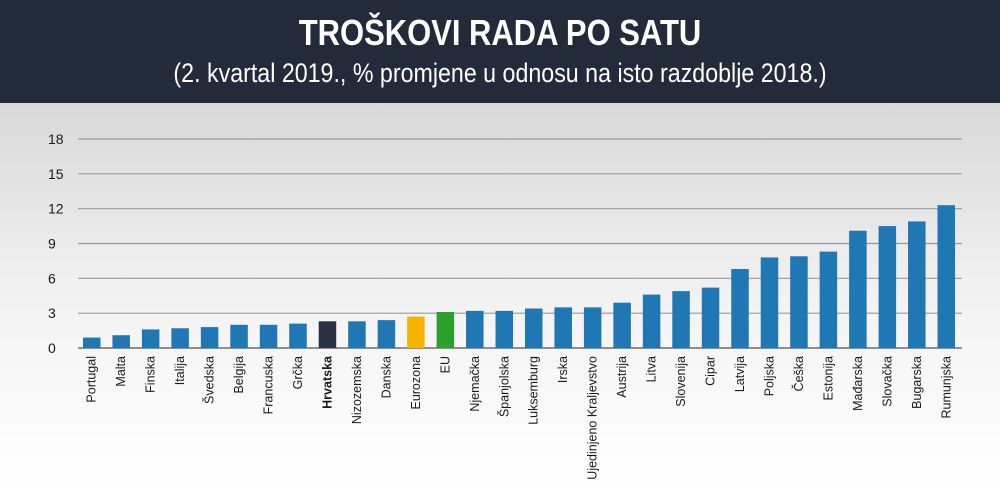 Image resolution: width=1000 pixels, height=494 pixels. What do you see at coordinates (711, 371) in the screenshot?
I see `x-tick-label: Cipar` at bounding box center [711, 371].